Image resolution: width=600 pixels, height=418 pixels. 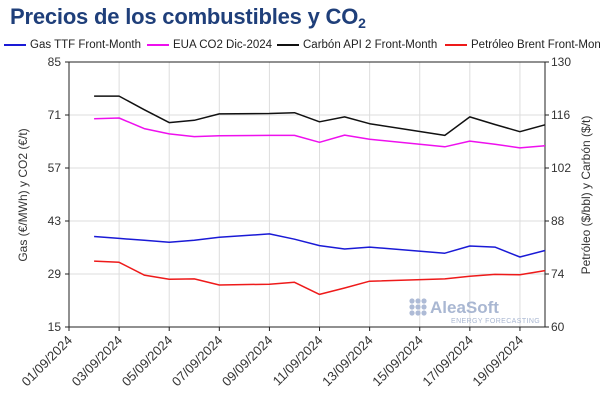 What do you see at coordinates (464, 307) in the screenshot?
I see `watermark-brand: AleaSoft` at bounding box center [464, 307].